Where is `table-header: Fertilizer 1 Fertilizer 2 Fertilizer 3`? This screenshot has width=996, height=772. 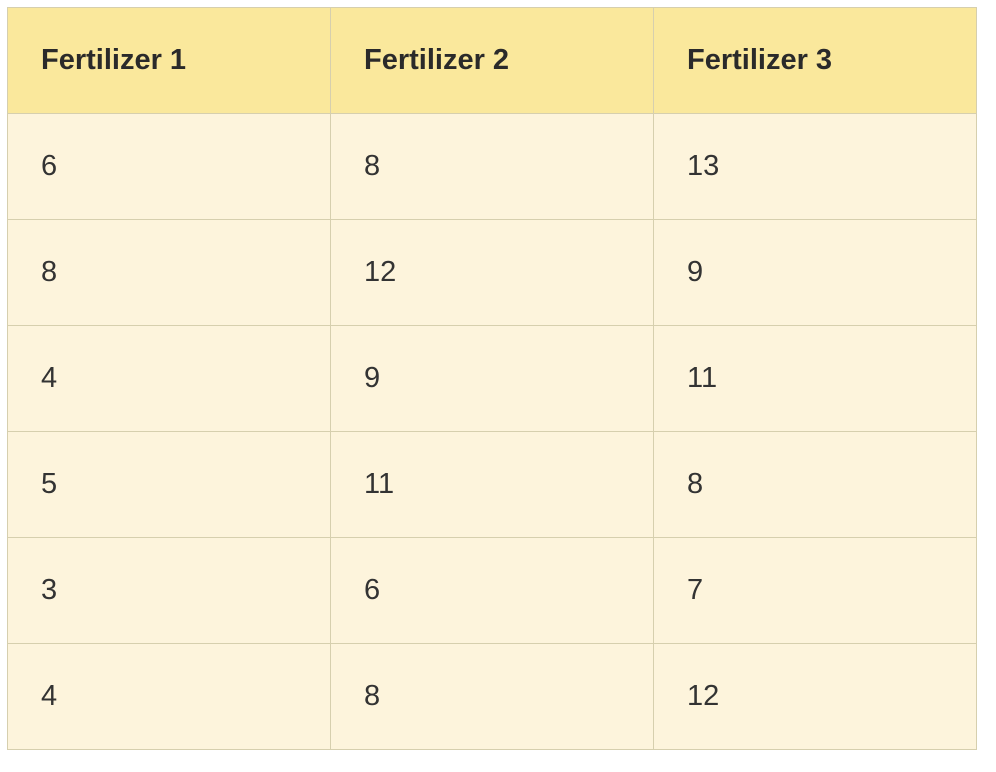
table-header: Fertilizer 1 Fertilizer 2 Fertilizer 3 is located at coordinates (492, 60).